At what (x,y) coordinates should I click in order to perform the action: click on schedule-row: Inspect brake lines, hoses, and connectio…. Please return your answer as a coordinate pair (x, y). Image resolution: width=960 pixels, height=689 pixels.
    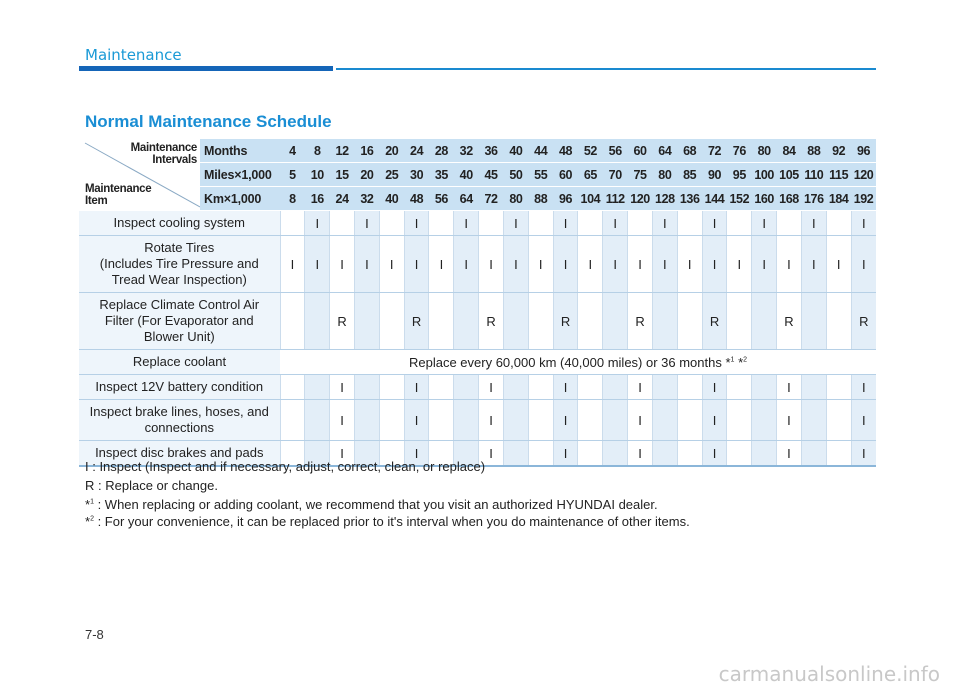
    Looking at the image, I should click on (477, 420).